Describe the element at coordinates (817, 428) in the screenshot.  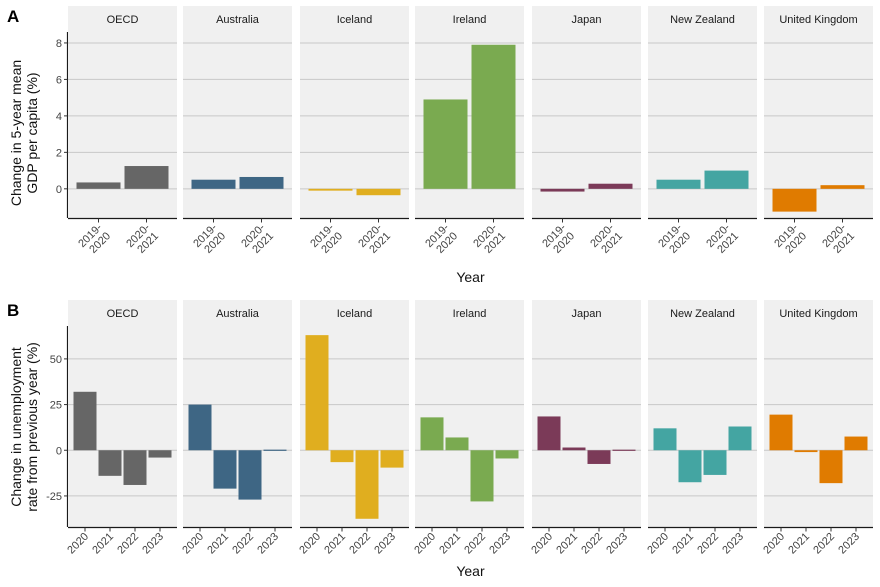
I see `facet-united-kingdom: United Kingdom 2020 2021 2022 2023` at that location.